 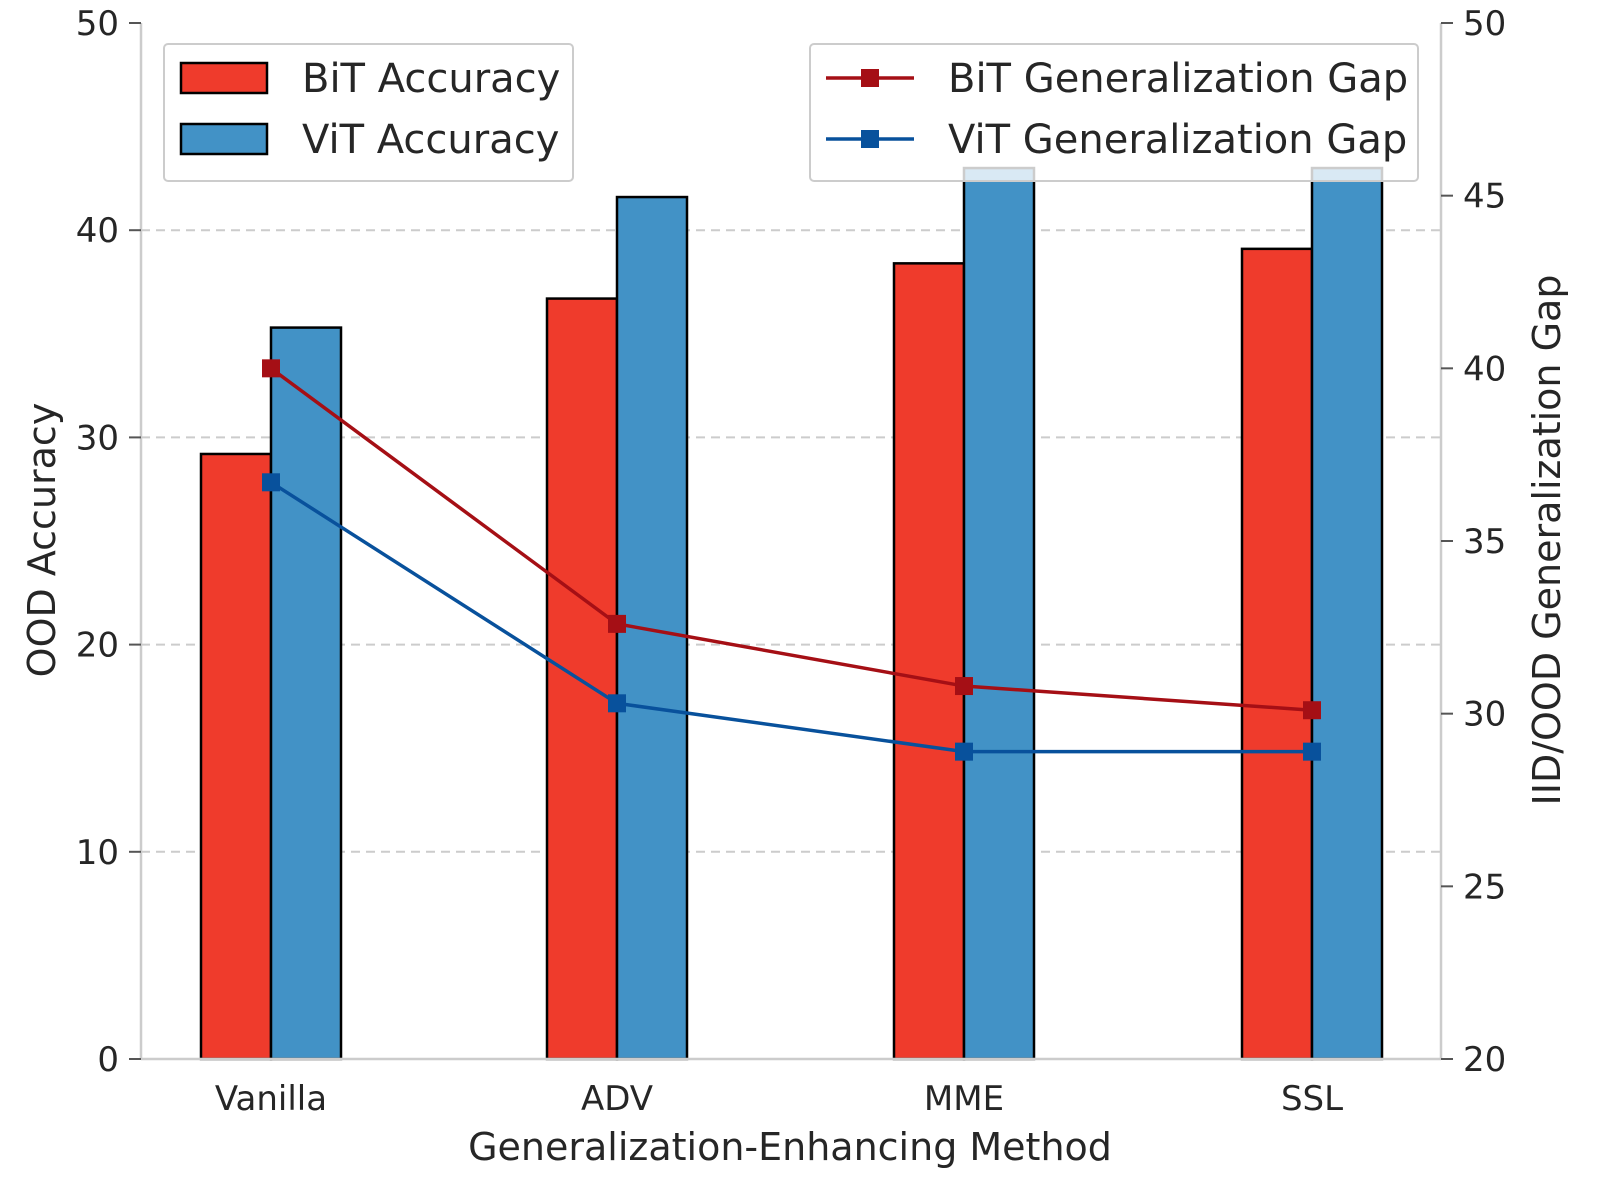 I want to click on x-tick-label-ssl: SSL, so click(x=1312, y=1099).